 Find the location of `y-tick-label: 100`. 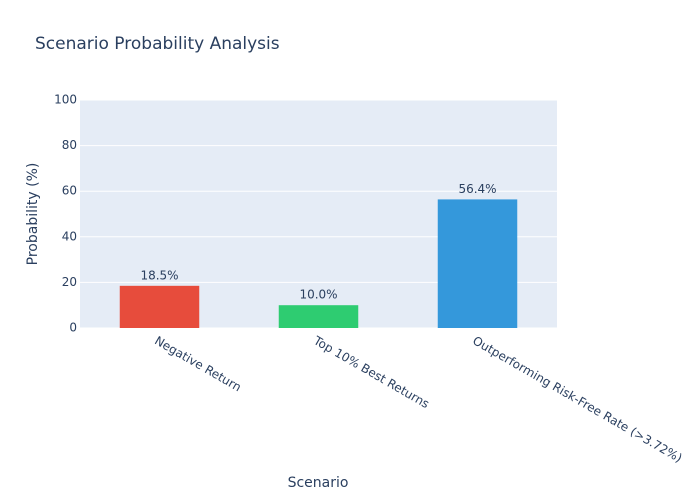

y-tick-label: 100 is located at coordinates (65, 100).